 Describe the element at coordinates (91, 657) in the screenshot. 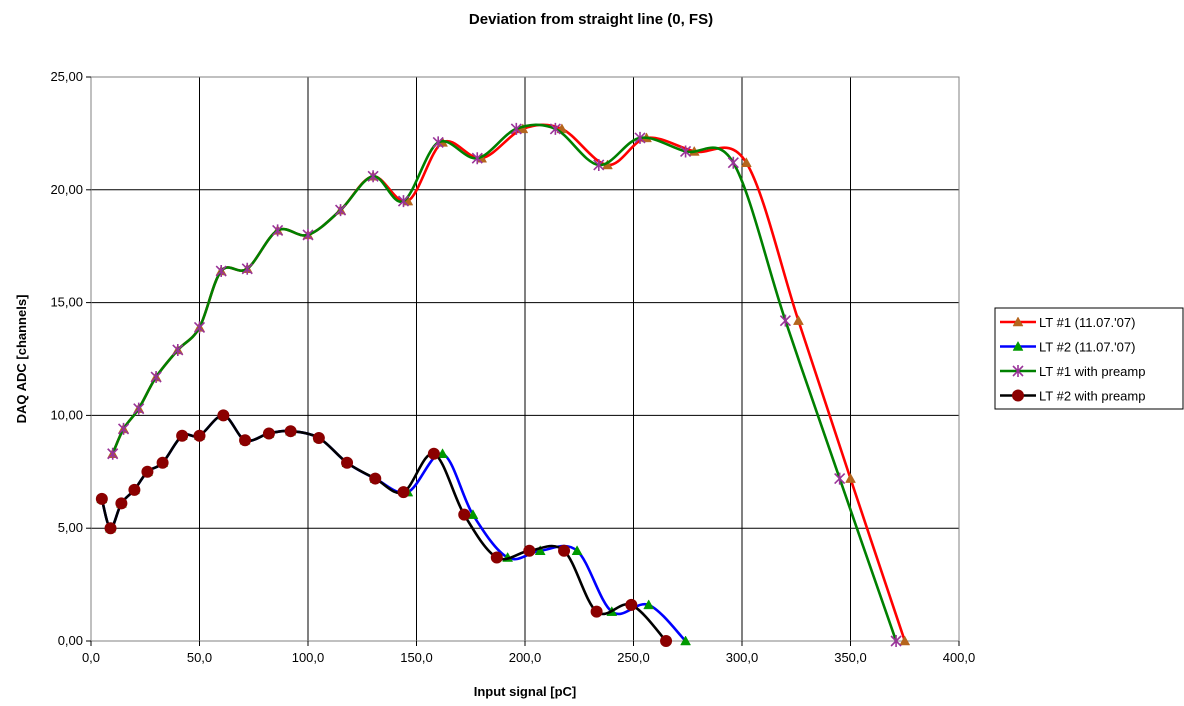

I see `x-tick-label: 0,0` at that location.